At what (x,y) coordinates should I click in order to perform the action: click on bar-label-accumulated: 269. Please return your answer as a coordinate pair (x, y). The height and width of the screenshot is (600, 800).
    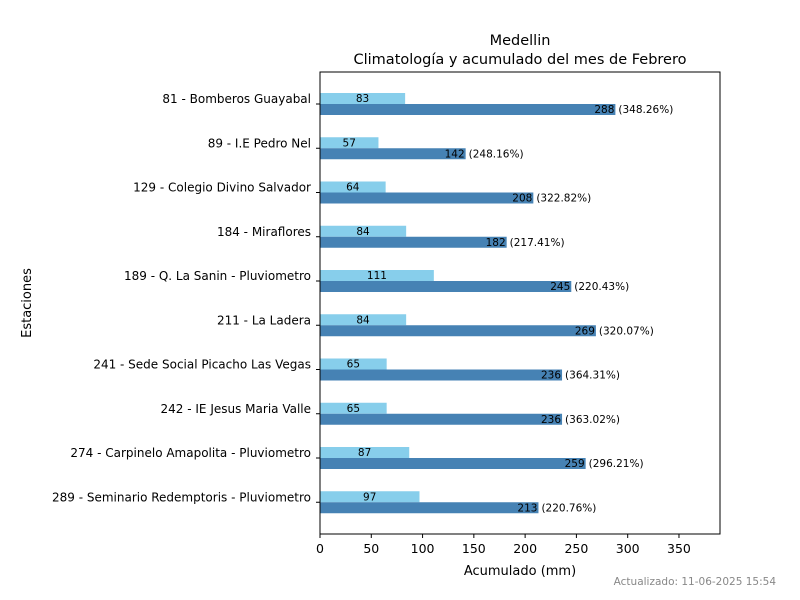
    Looking at the image, I should click on (585, 331).